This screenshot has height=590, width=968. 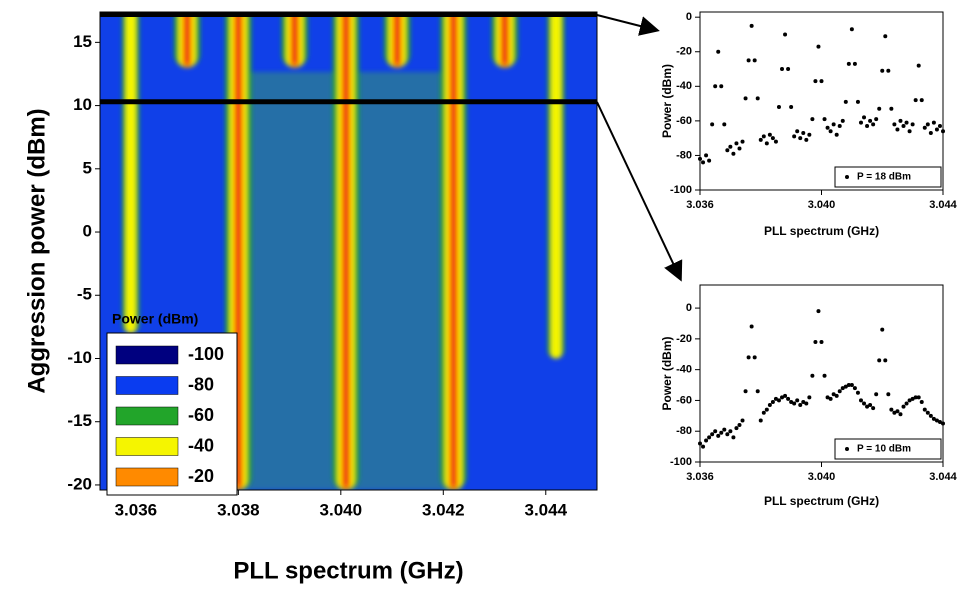 I want to click on y-tick-label: -20, so click(x=79, y=483).